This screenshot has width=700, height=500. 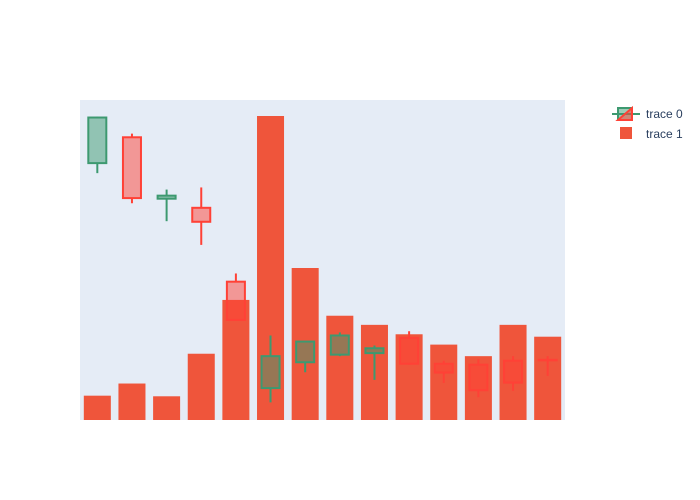 What do you see at coordinates (664, 134) in the screenshot?
I see `legend-label-trace-1: trace 1` at bounding box center [664, 134].